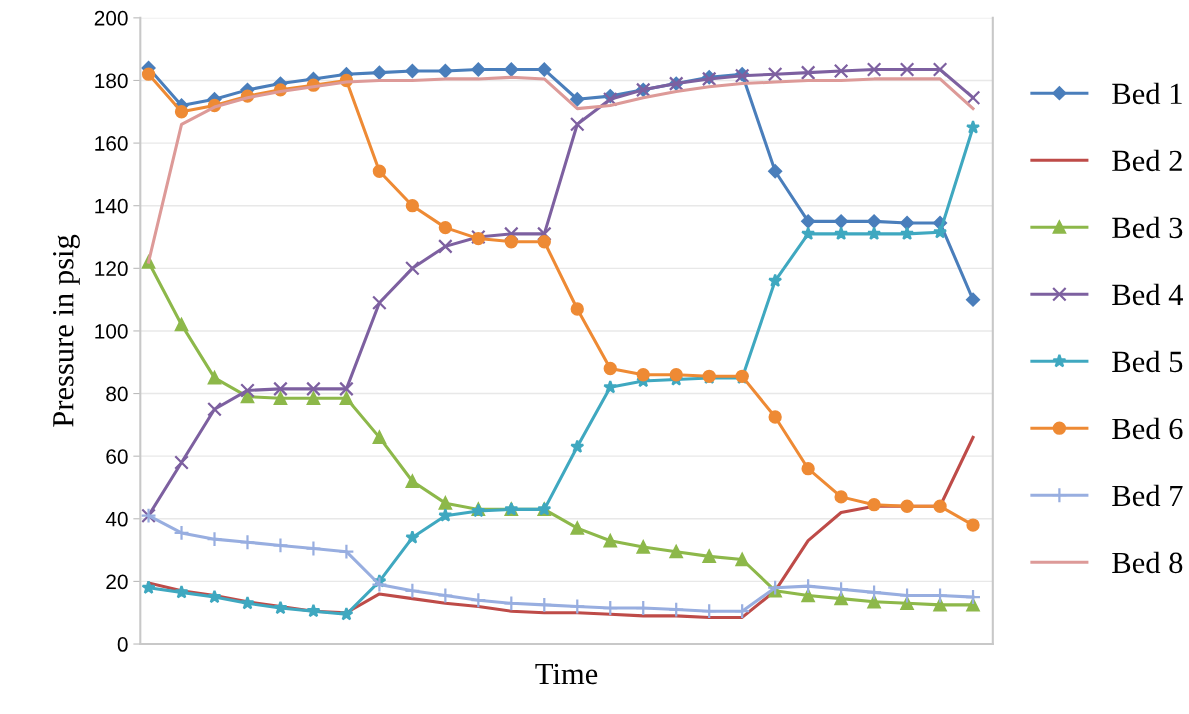 This screenshot has width=1189, height=714. What do you see at coordinates (1147, 93) in the screenshot?
I see `legend-label: Bed 1` at bounding box center [1147, 93].